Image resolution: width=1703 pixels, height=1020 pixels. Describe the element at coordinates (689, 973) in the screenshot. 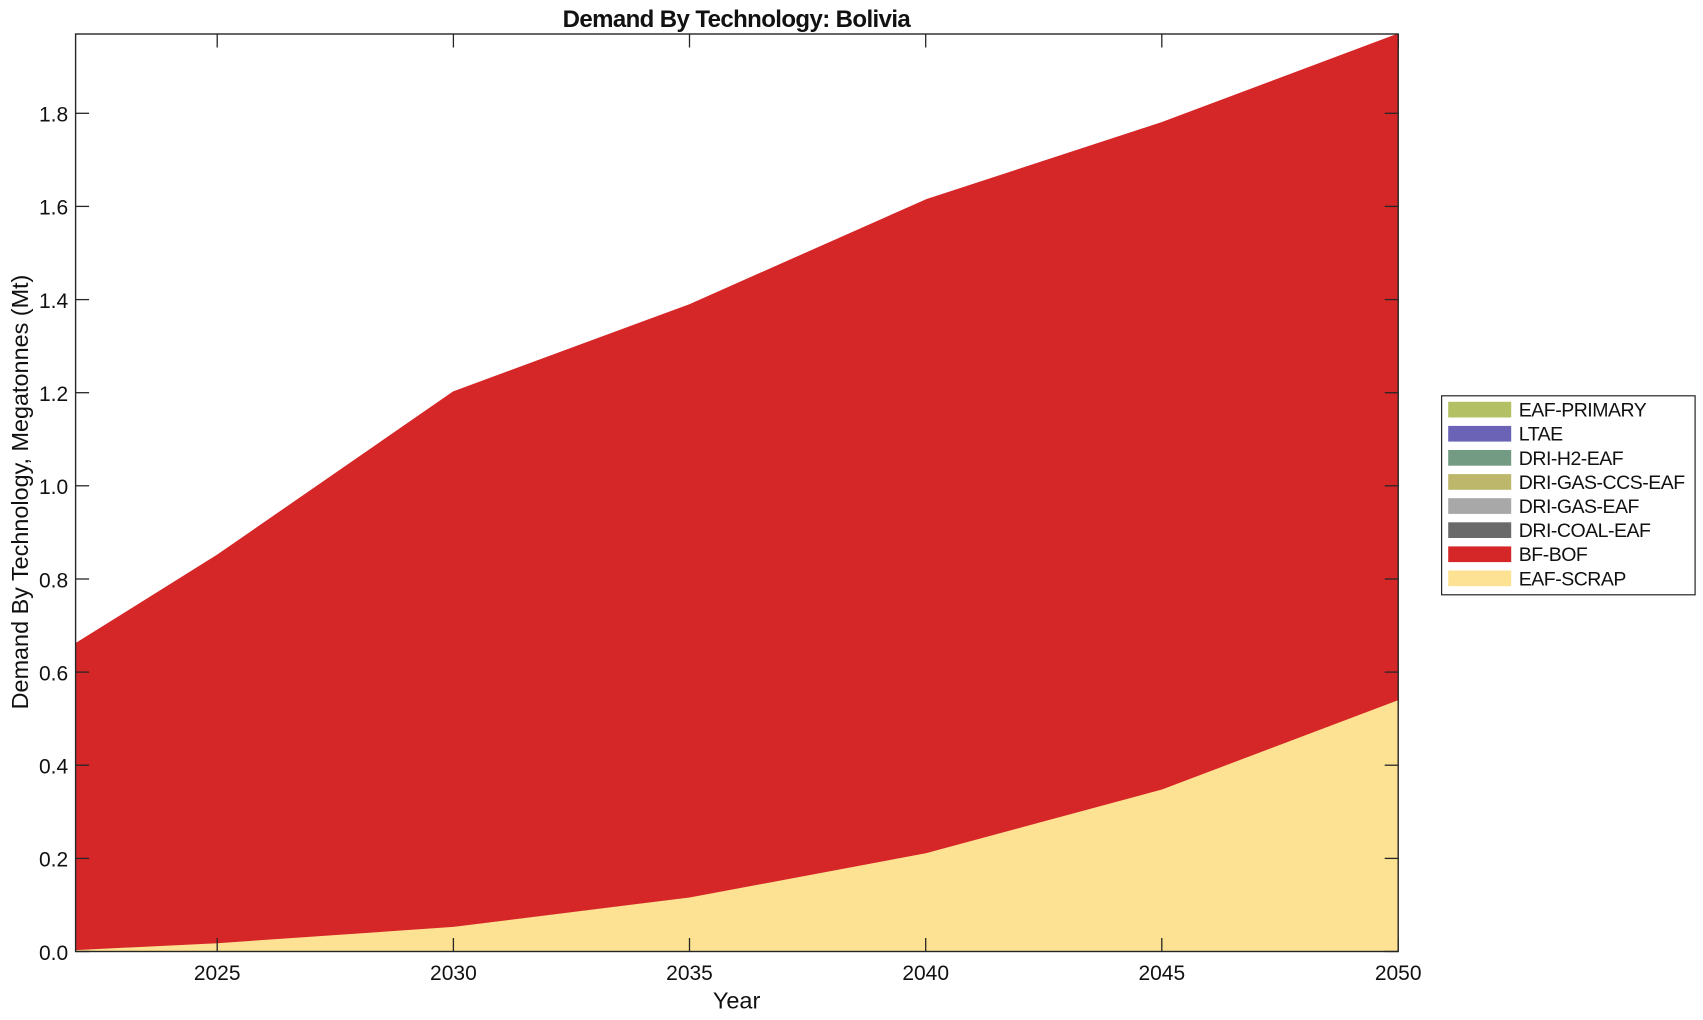

I see `svg-text: 2035` at that location.